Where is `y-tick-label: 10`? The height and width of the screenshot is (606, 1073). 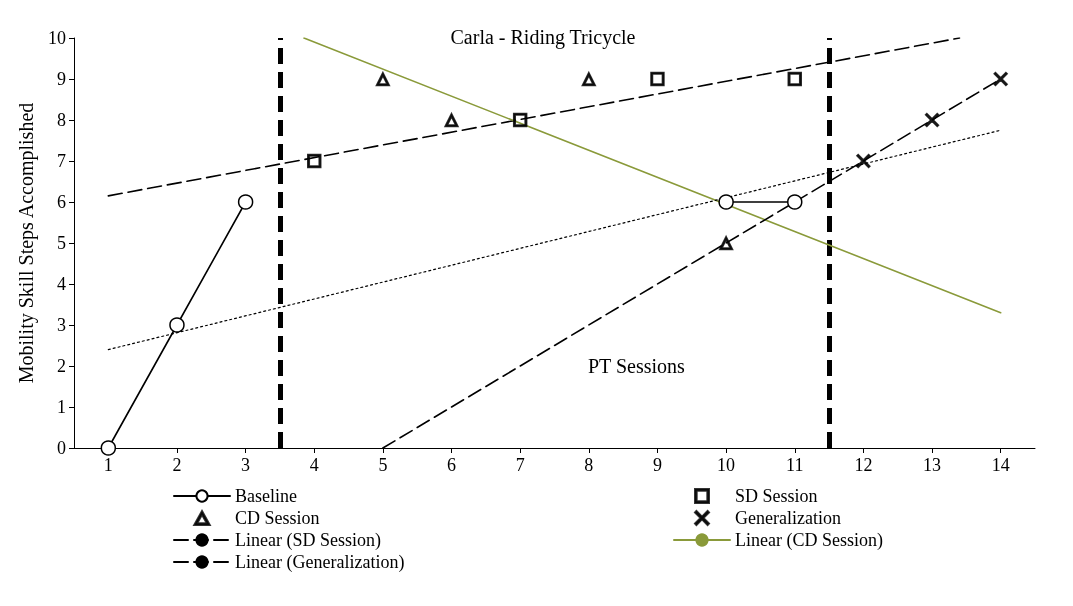
y-tick-label: 10 is located at coordinates (57, 38).